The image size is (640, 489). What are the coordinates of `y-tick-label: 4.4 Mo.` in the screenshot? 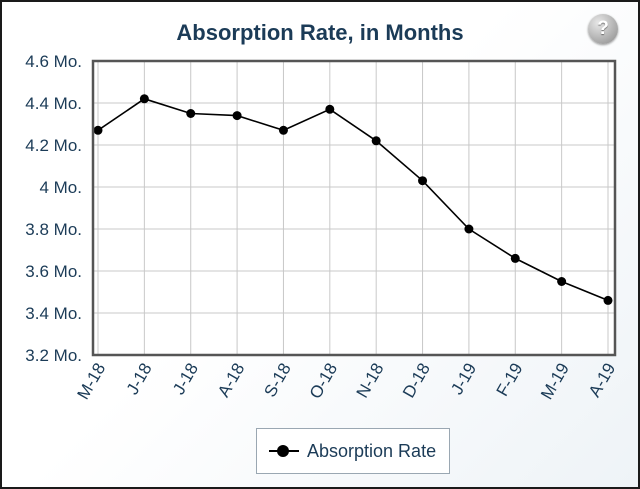 It's located at (53, 103).